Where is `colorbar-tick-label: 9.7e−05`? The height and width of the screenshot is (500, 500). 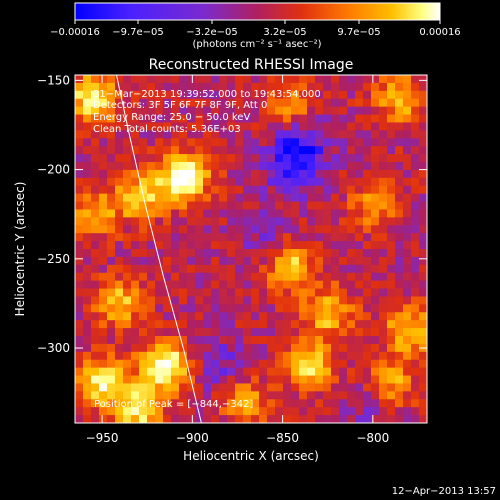 colorbar-tick-label: 9.7e−05 is located at coordinates (358, 32).